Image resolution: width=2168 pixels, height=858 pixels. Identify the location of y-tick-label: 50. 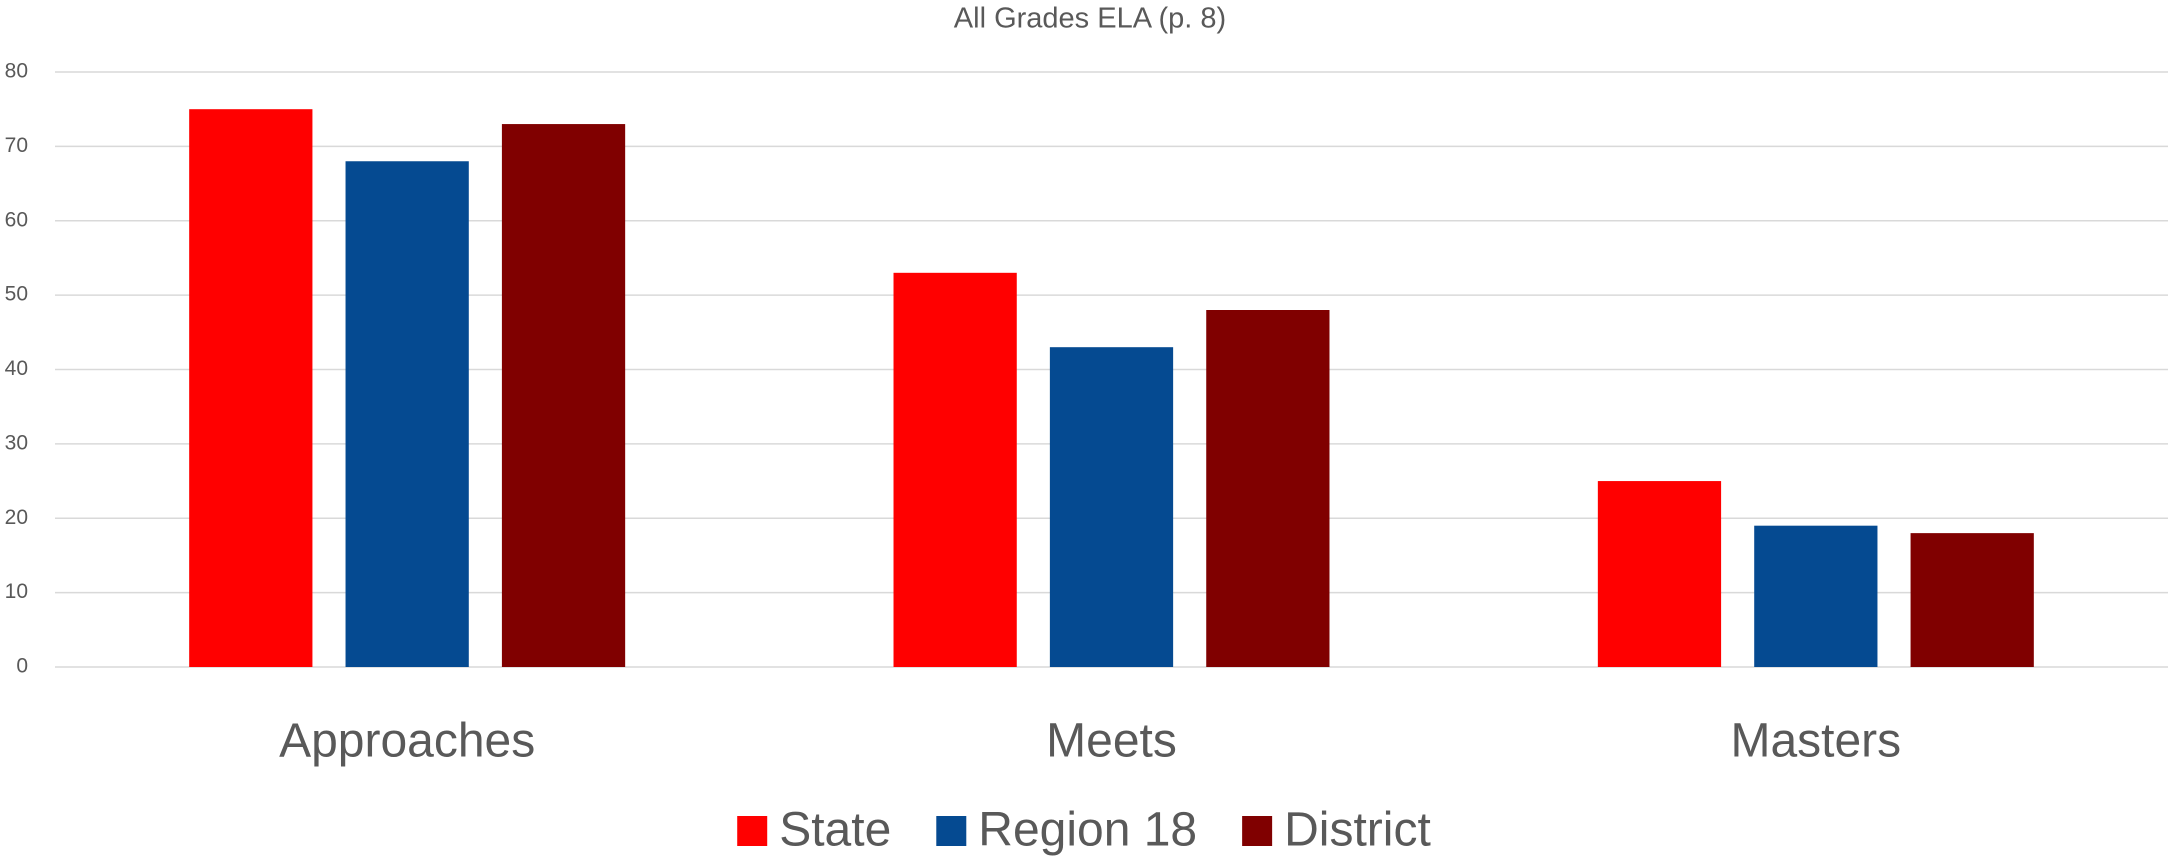
(16, 294).